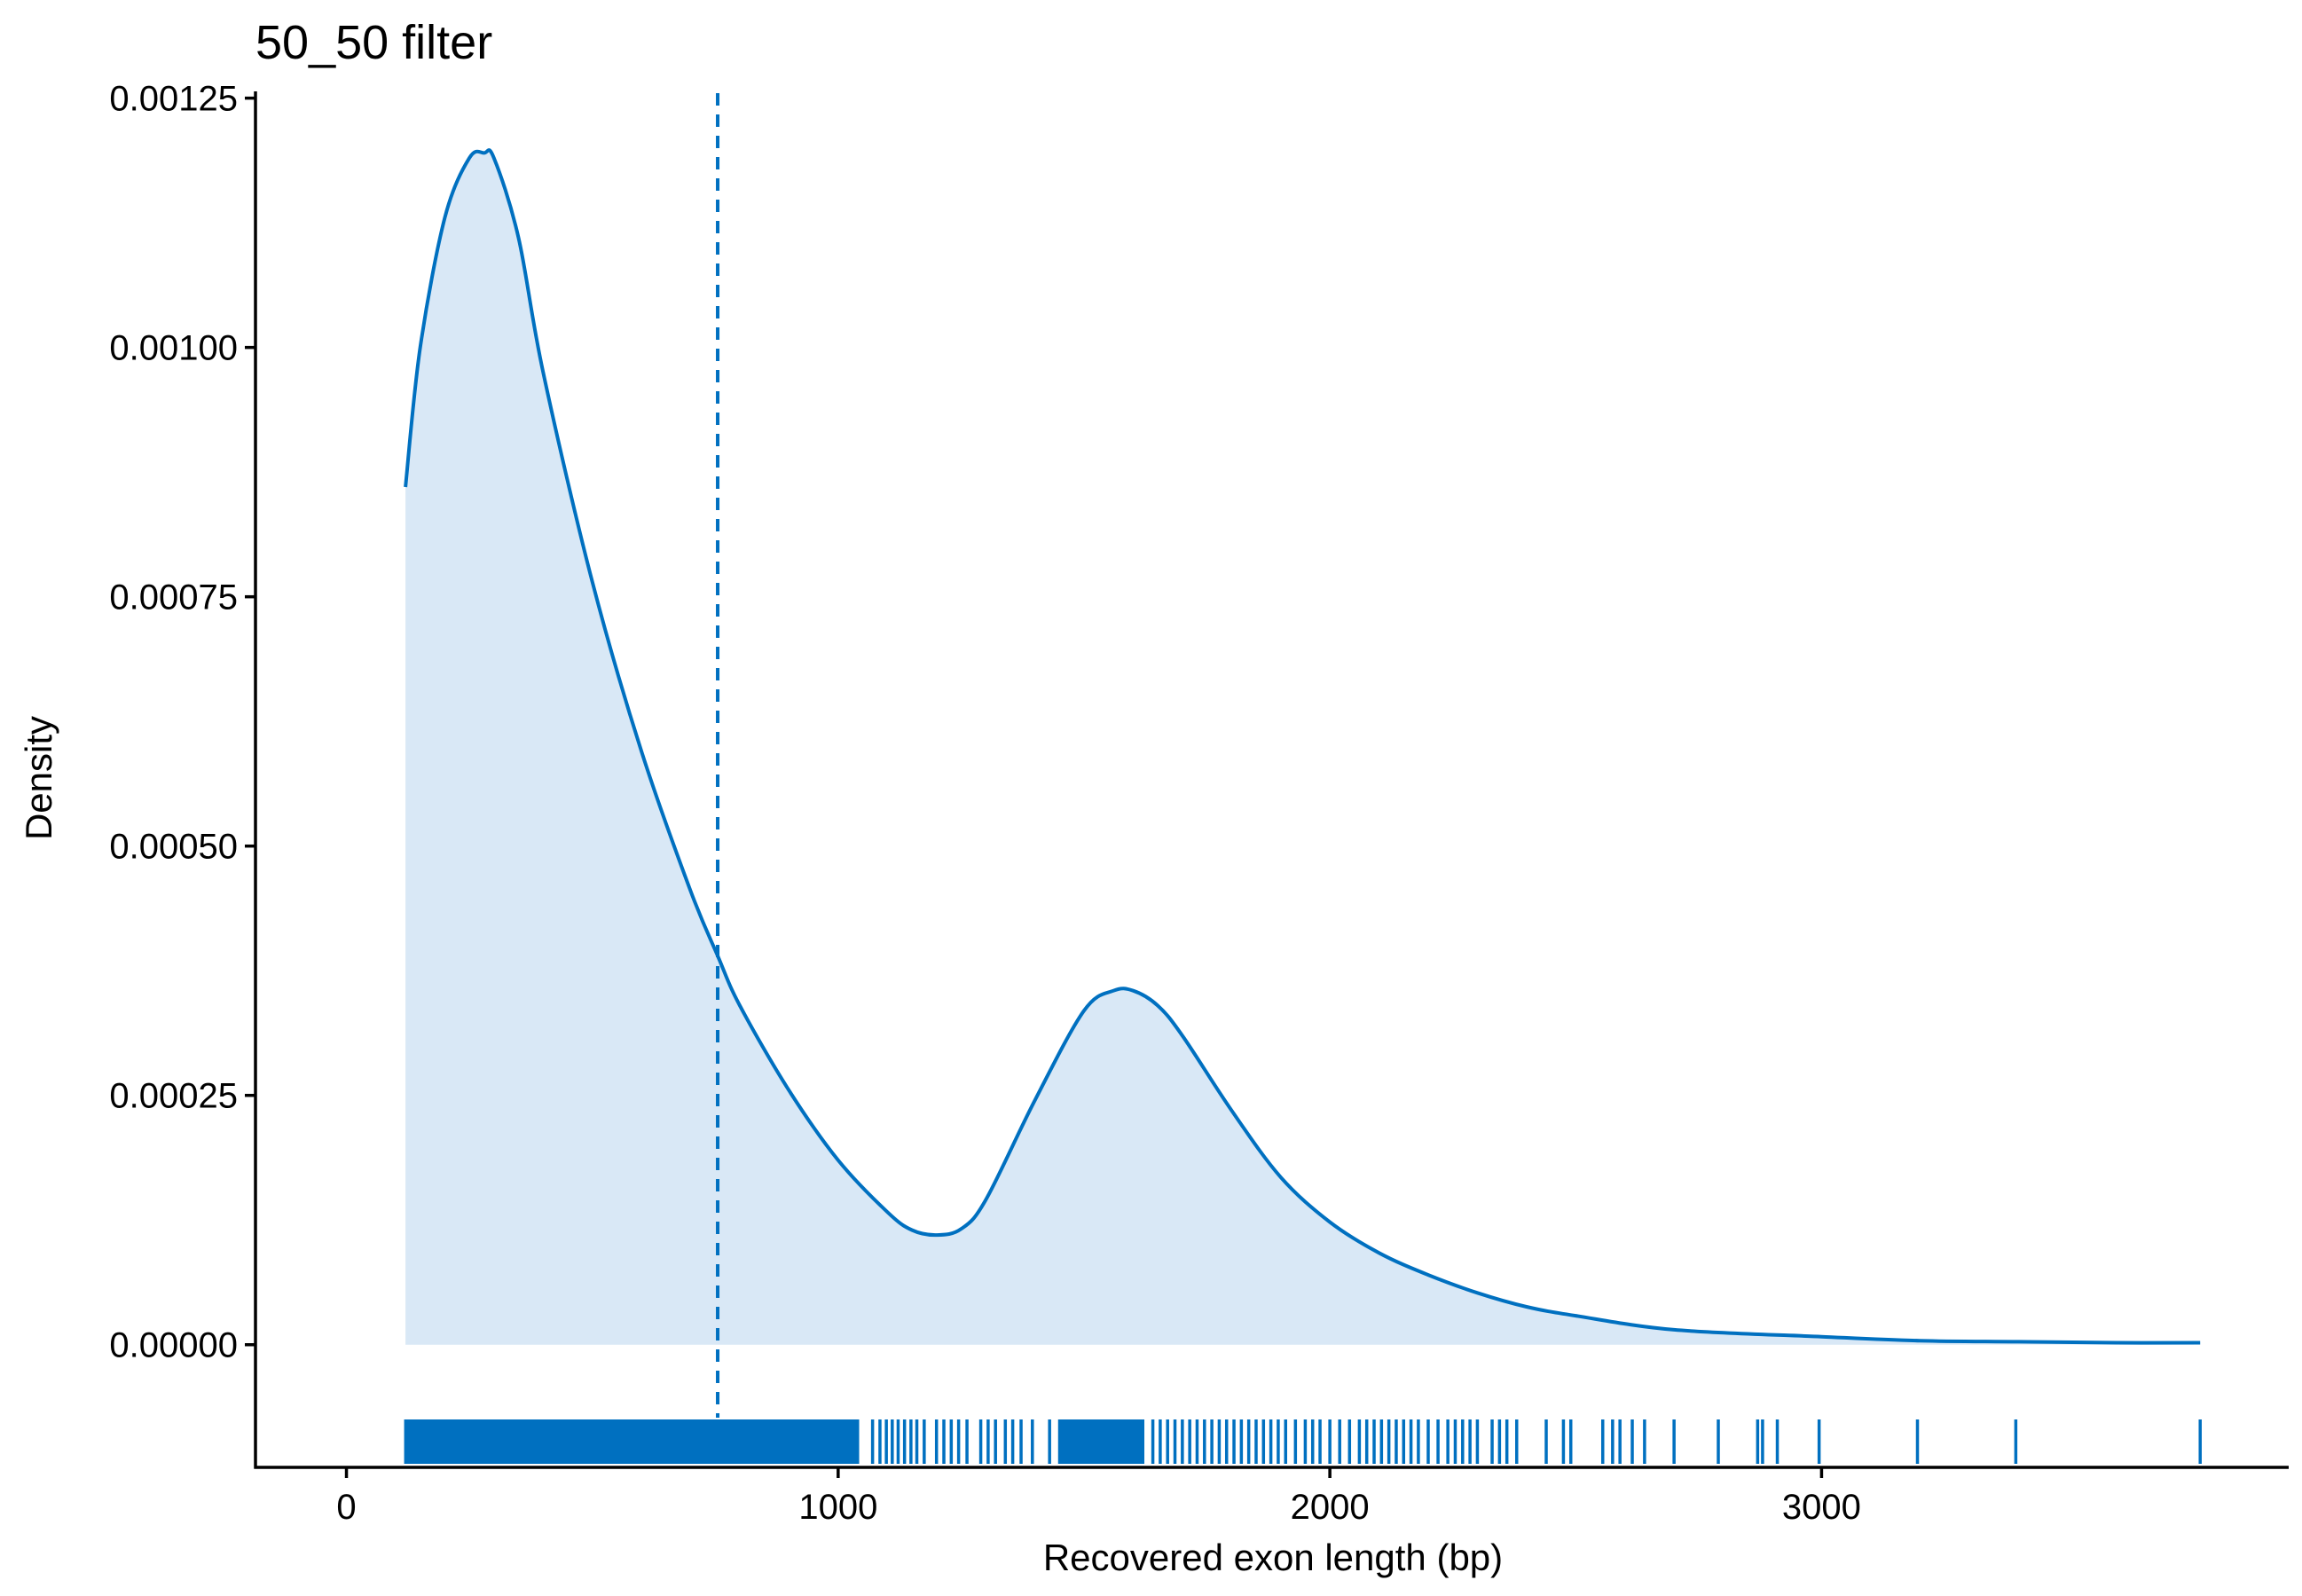 This screenshot has height=1596, width=2302. I want to click on chart-title: 50_50 filter, so click(374, 42).